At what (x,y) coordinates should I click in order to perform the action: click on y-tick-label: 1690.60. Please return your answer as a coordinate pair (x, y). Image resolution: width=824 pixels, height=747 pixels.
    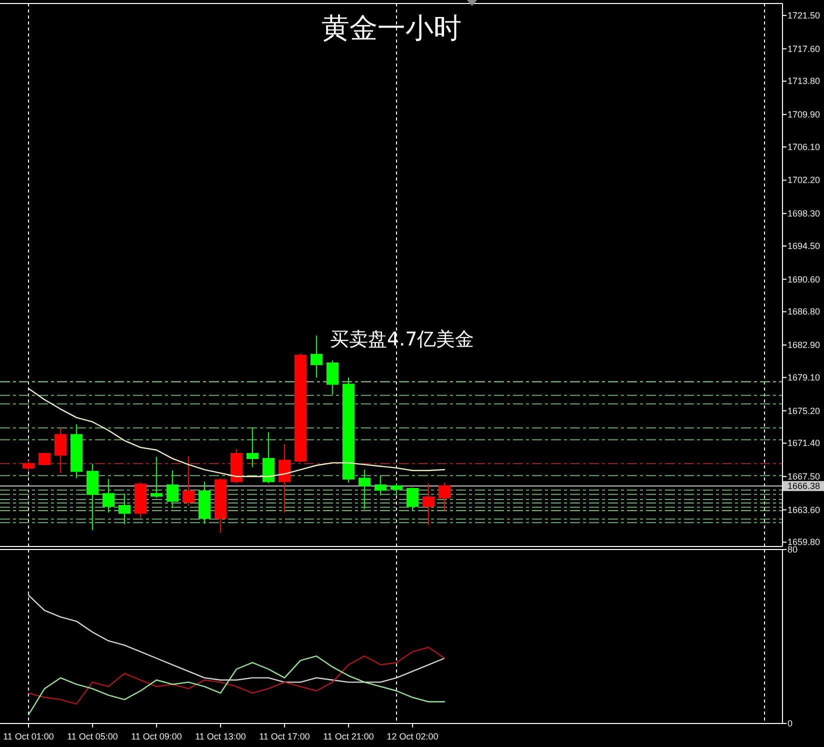
    Looking at the image, I should click on (804, 279).